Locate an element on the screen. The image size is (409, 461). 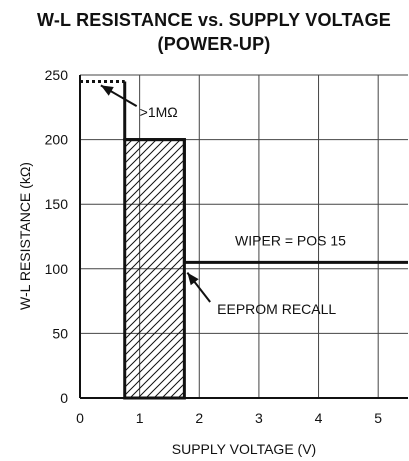
x-tick-label-3: 3 is located at coordinates (259, 418).